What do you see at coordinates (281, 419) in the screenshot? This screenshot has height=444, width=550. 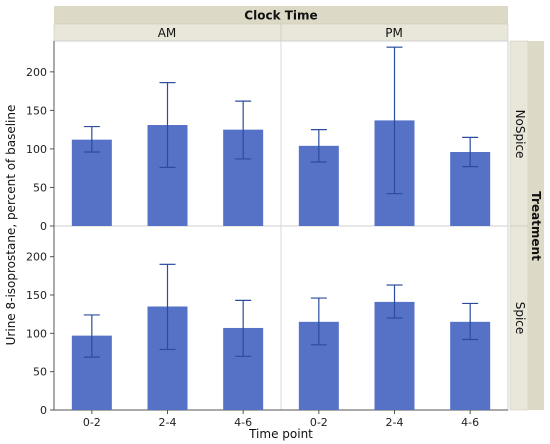 I see `x-ticks-layer: 0-2 2-4 4-6 0-2 2-4 4-6` at bounding box center [281, 419].